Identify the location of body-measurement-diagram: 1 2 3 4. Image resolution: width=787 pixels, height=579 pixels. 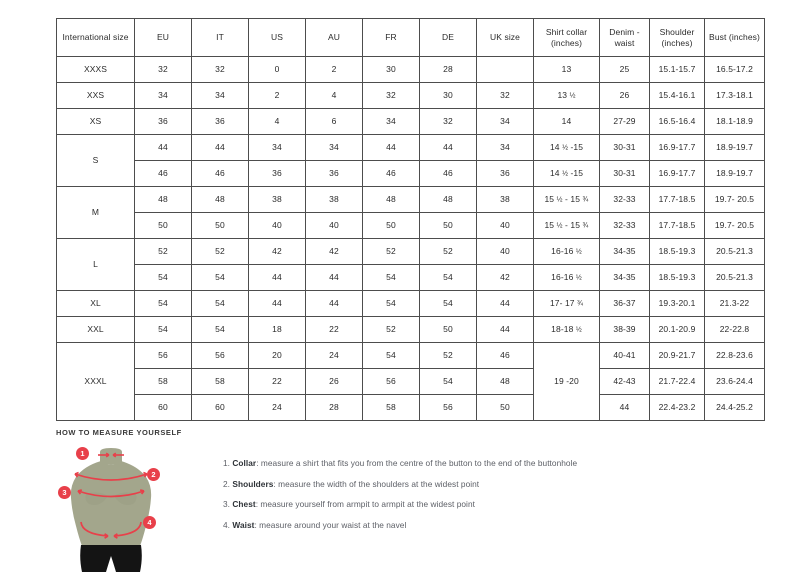
(112, 510).